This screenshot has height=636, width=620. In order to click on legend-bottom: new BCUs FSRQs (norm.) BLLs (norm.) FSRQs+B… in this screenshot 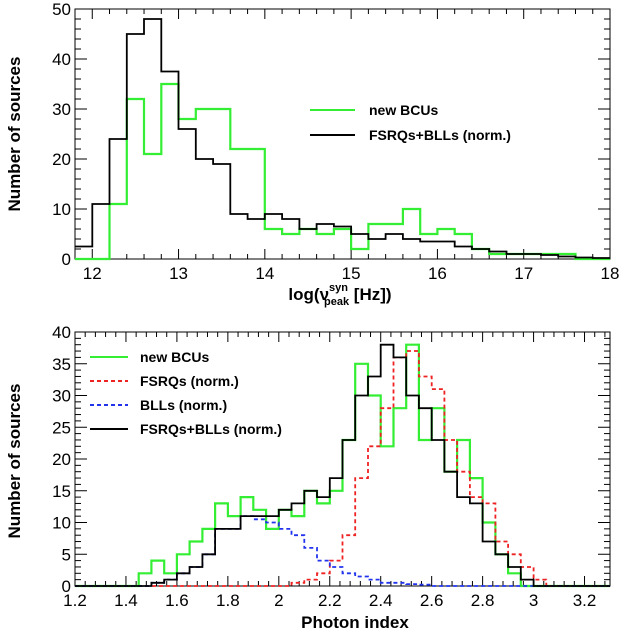, I will do `click(186, 393)`.